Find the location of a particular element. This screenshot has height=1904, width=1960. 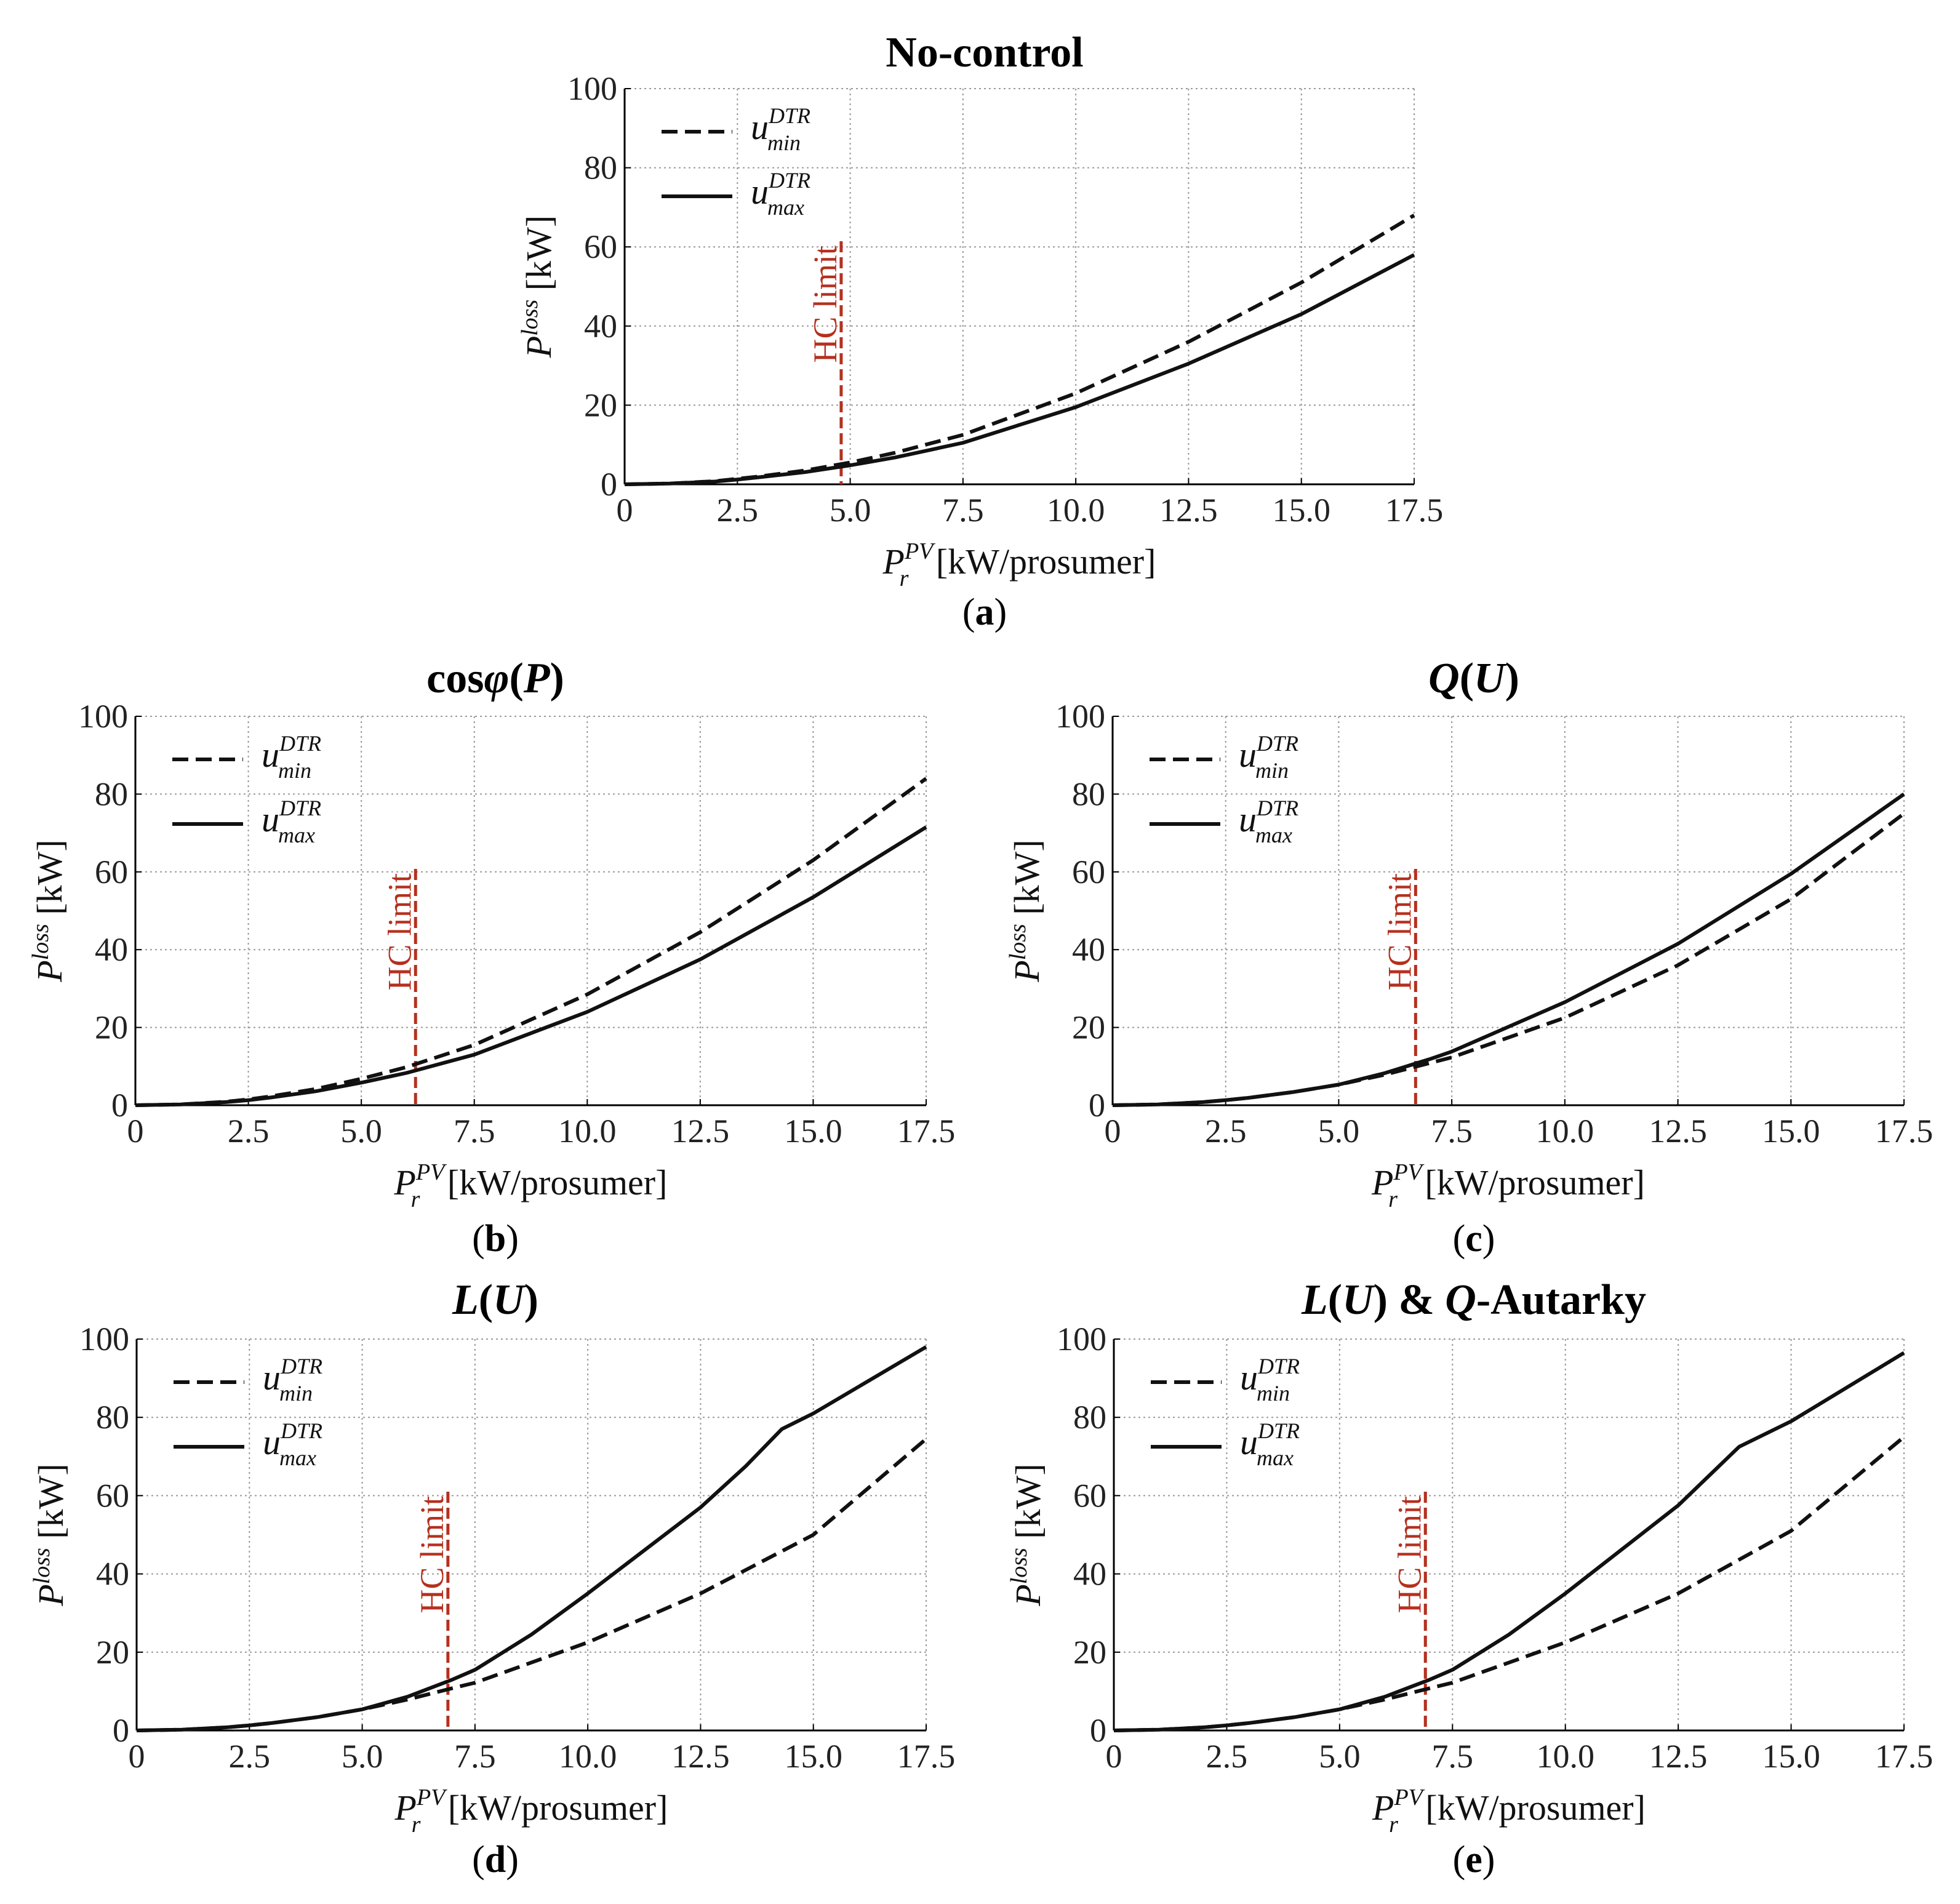

chart-title: Q(U) is located at coordinates (1473, 678).